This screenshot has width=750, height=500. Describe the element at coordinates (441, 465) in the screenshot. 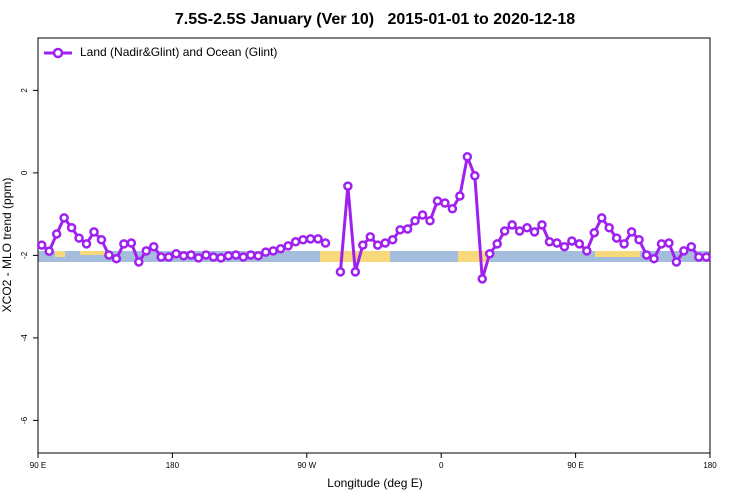

I see `x-tick-label: 0` at that location.